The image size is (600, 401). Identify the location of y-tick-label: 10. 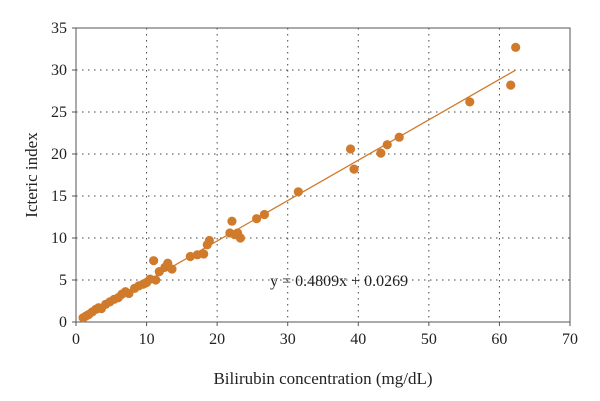
(59, 238).